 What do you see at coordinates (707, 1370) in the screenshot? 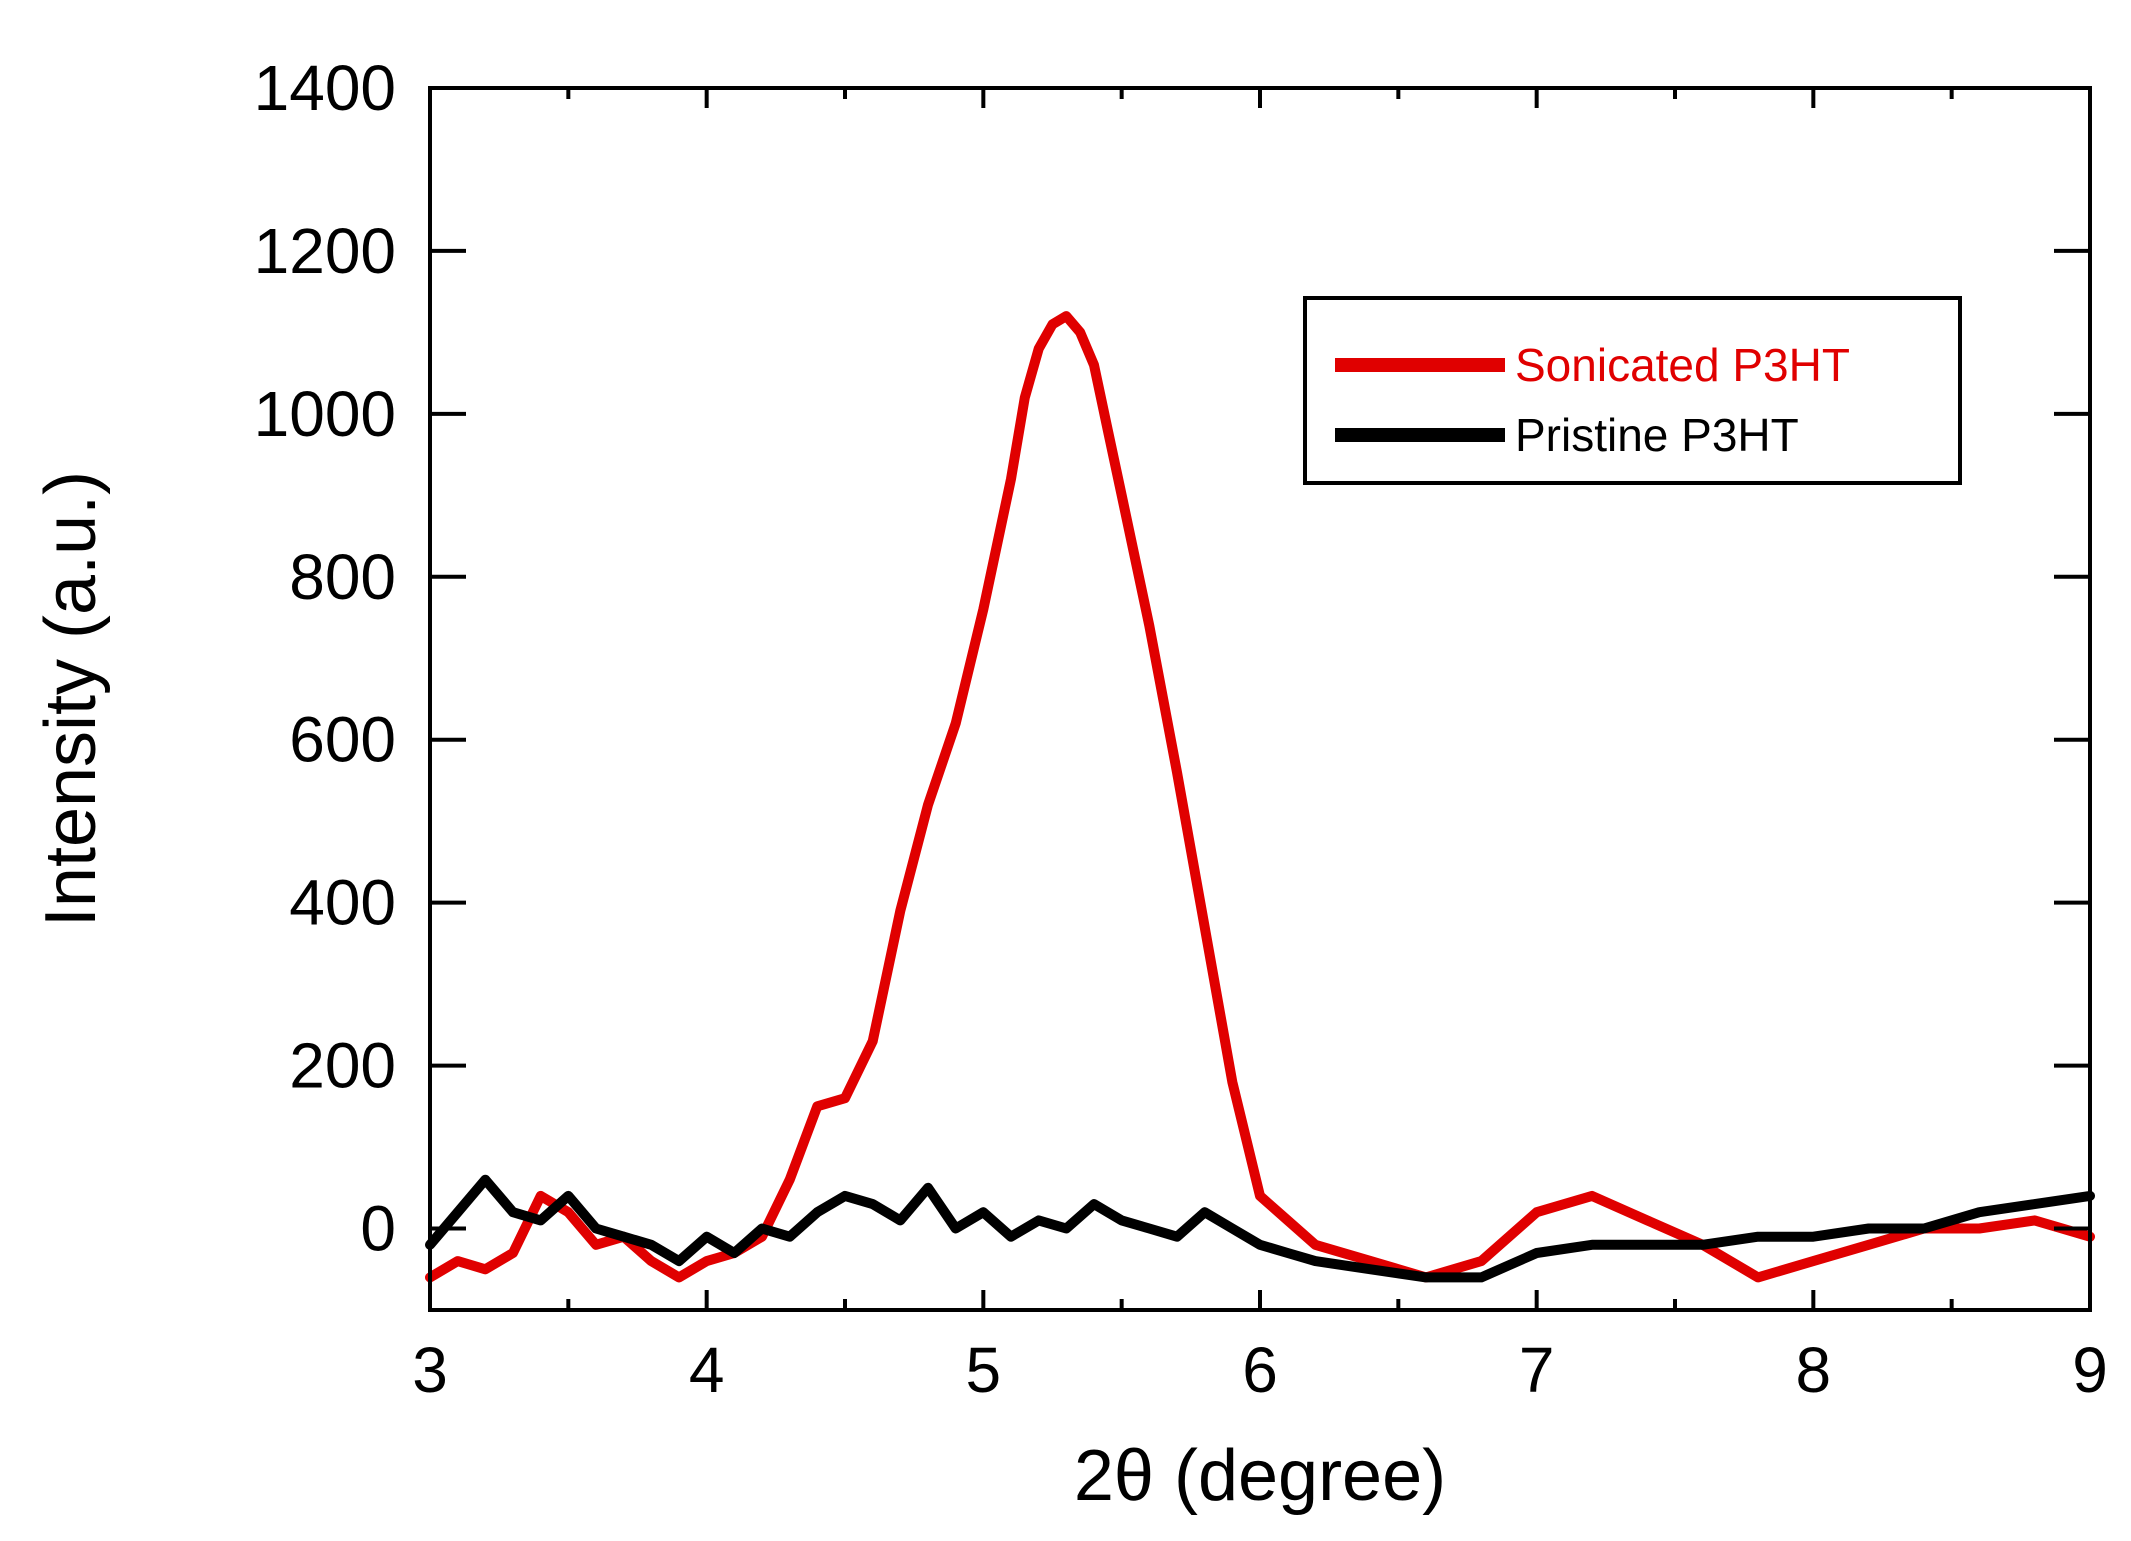
I see `x-tick-label: 4` at bounding box center [707, 1370].